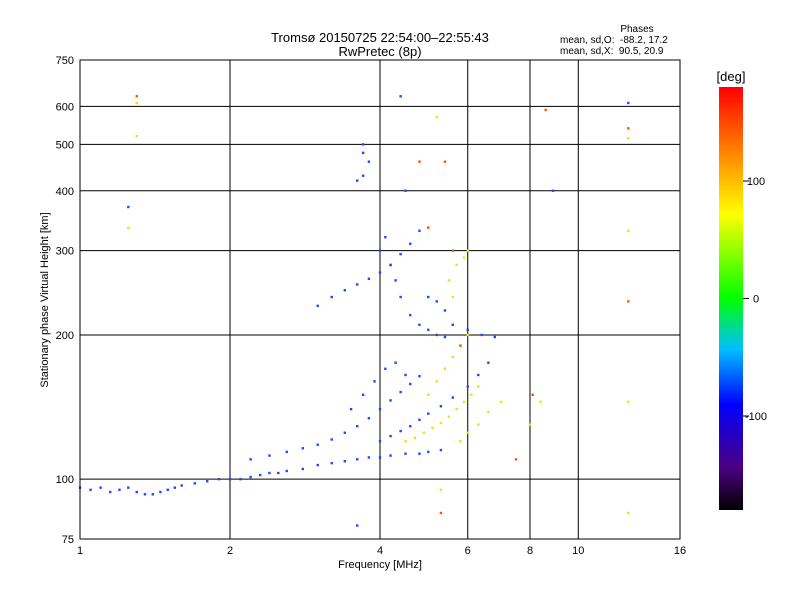  What do you see at coordinates (530, 551) in the screenshot?
I see `x-tick-label: 8` at bounding box center [530, 551].